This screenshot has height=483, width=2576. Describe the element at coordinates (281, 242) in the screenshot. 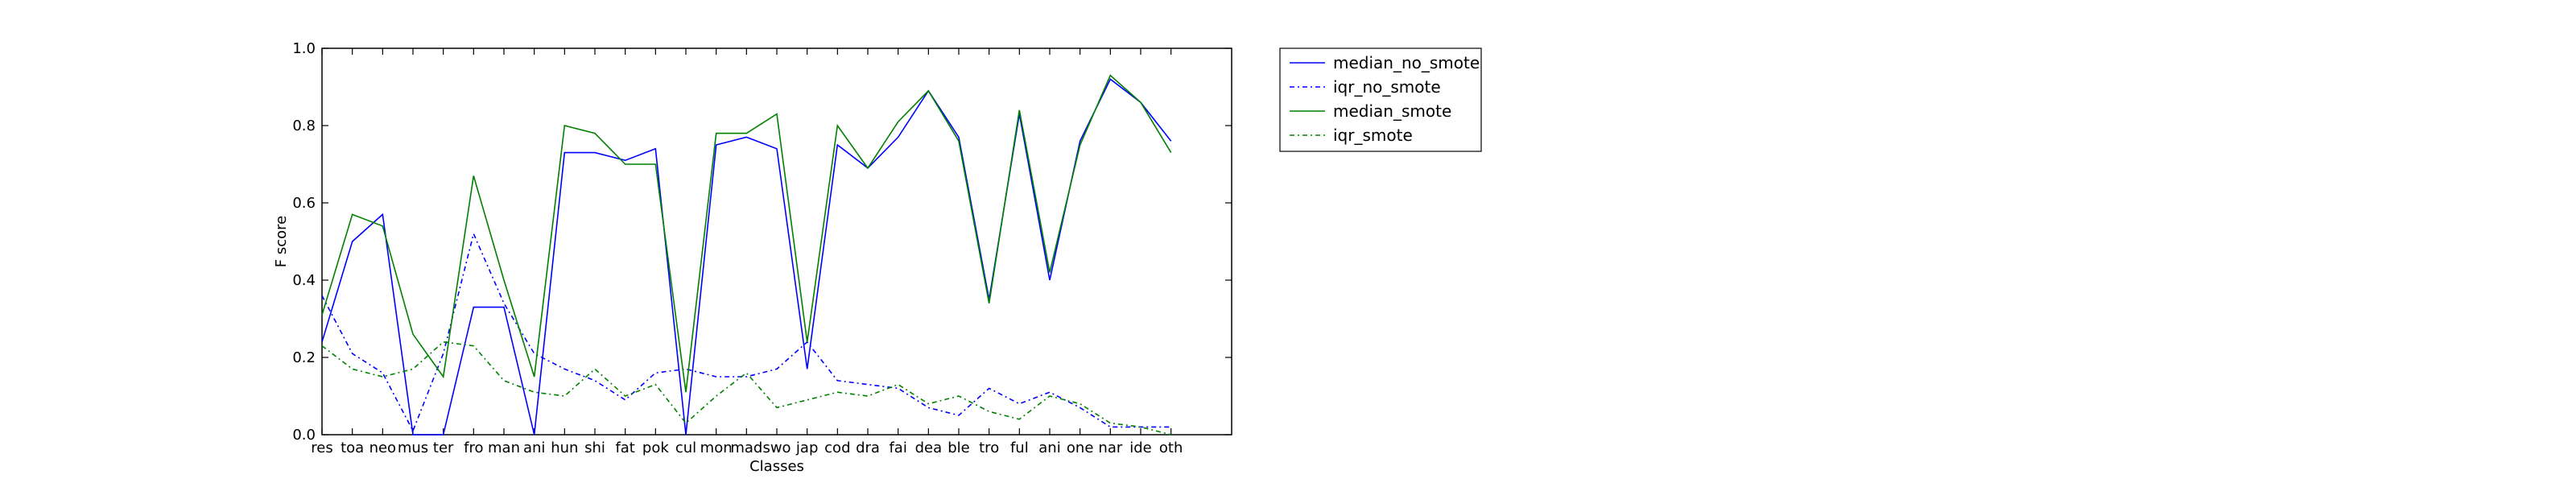

I see `y-axis-label: F score` at that location.